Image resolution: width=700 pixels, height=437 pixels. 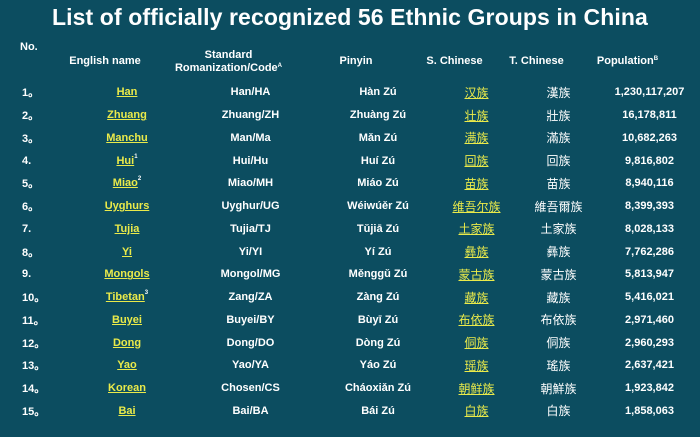 What do you see at coordinates (476, 274) in the screenshot?
I see `s-chinese-link: 蒙古族` at bounding box center [476, 274].